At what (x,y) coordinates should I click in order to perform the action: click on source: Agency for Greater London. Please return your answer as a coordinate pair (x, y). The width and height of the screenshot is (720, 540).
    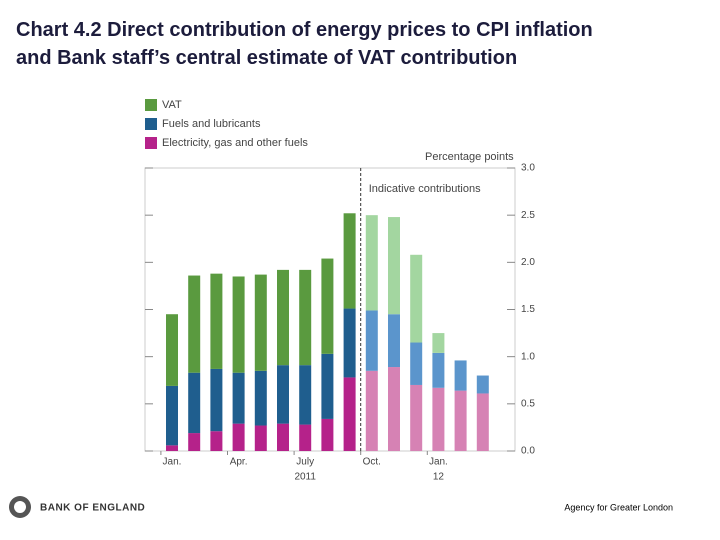
    Looking at the image, I should click on (618, 507).